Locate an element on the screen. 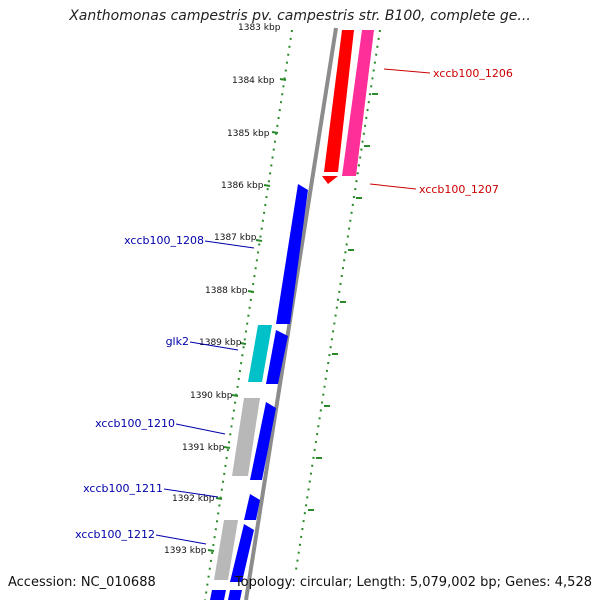 The height and width of the screenshot is (600, 600). accession-label: Accession: NC_010688 is located at coordinates (82, 582).